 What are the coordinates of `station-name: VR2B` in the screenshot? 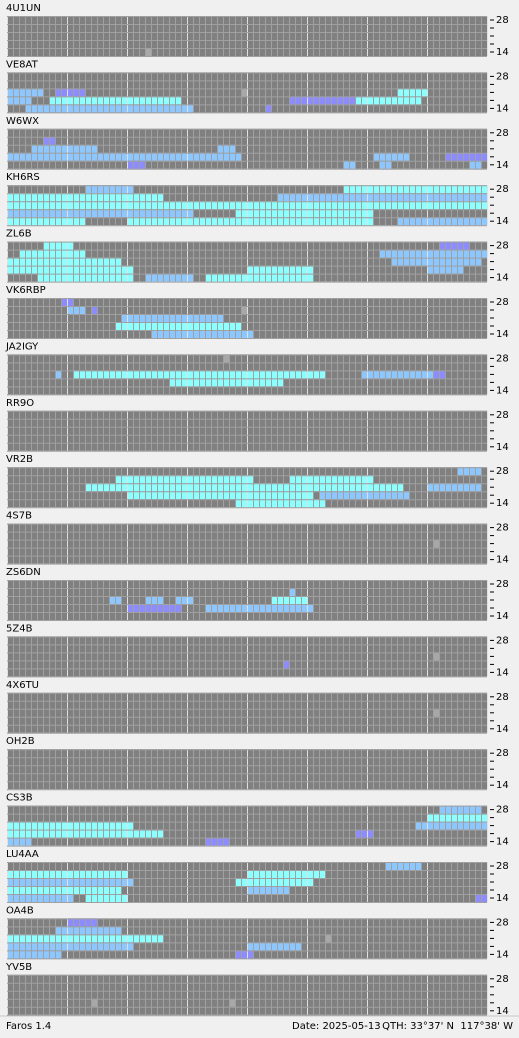 It's located at (19, 459).